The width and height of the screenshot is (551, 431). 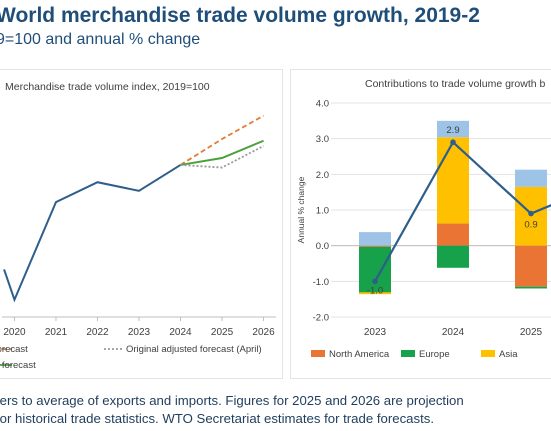 What do you see at coordinates (375, 332) in the screenshot?
I see `bar-x-tick-label: 2023` at bounding box center [375, 332].